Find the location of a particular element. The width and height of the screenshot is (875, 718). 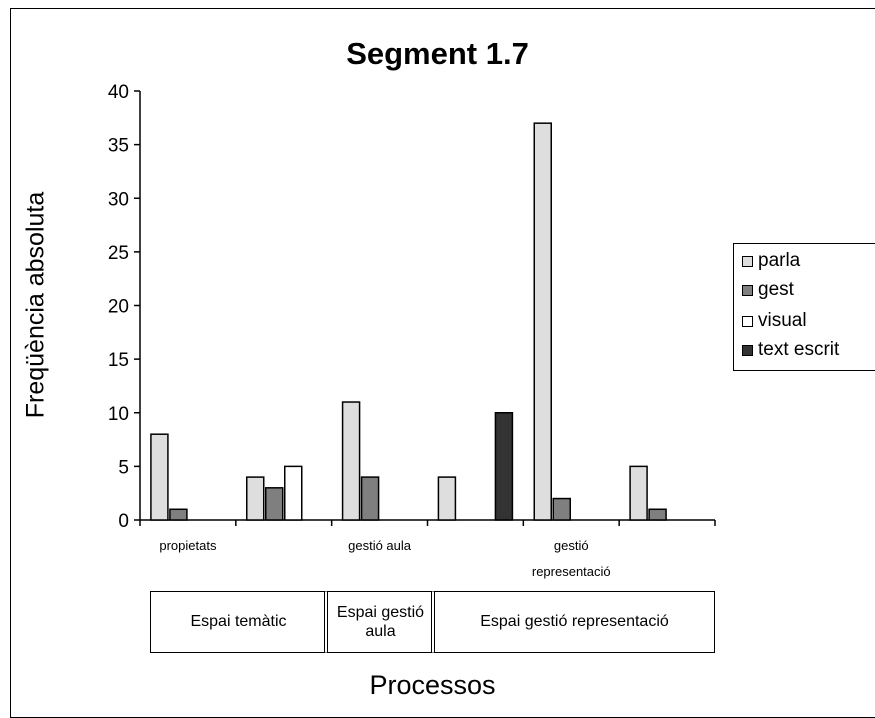

group-label-espai-tematic: Espai temàtic is located at coordinates (238, 621).